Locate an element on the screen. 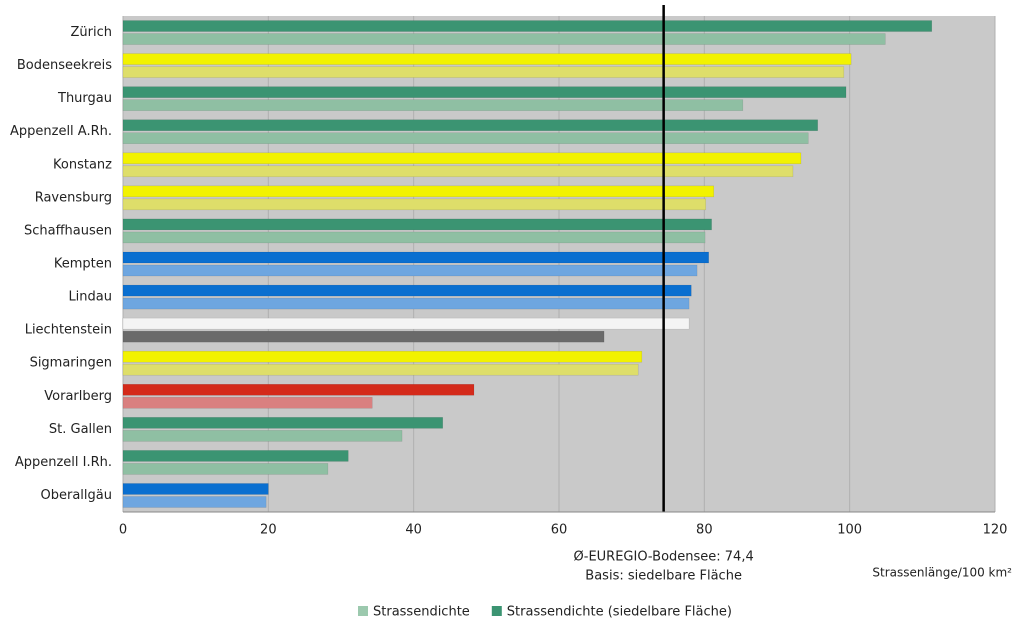  annotation: Basis: siedelbare Fläche is located at coordinates (663, 576).